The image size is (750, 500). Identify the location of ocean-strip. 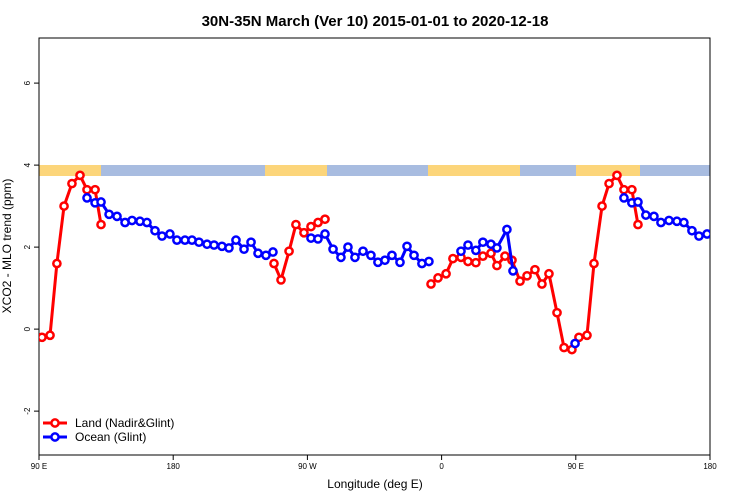
(374, 170).